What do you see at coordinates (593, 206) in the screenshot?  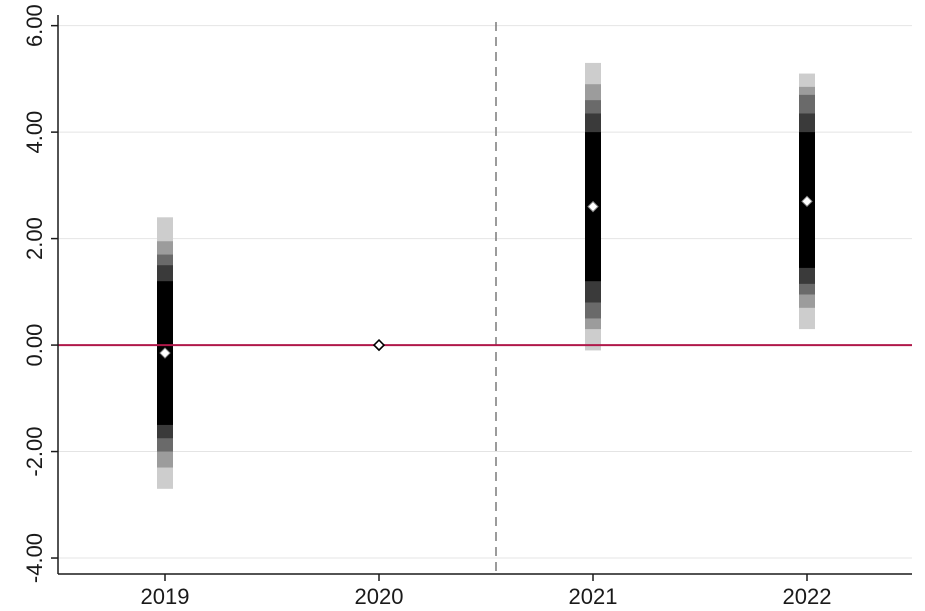 I see `point-estimate-2021` at bounding box center [593, 206].